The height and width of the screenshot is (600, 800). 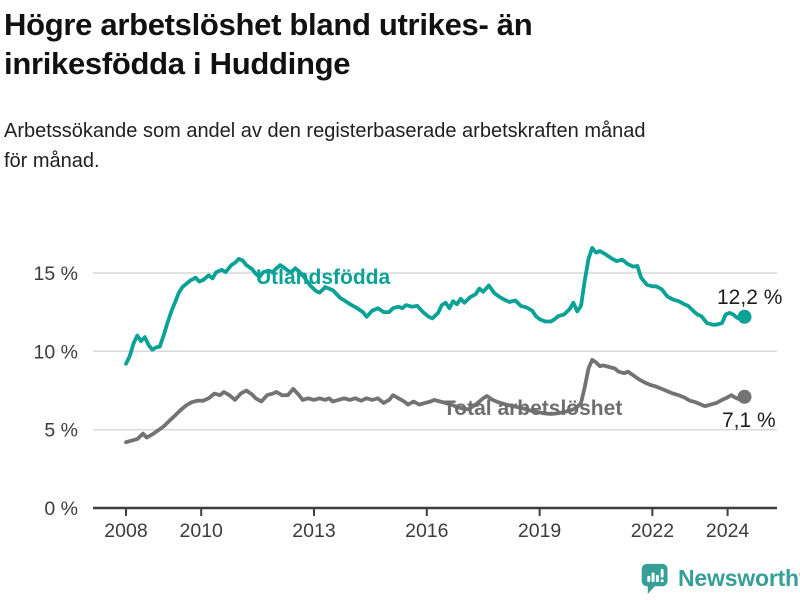 I want to click on x-tick-label: 2016, so click(x=426, y=531).